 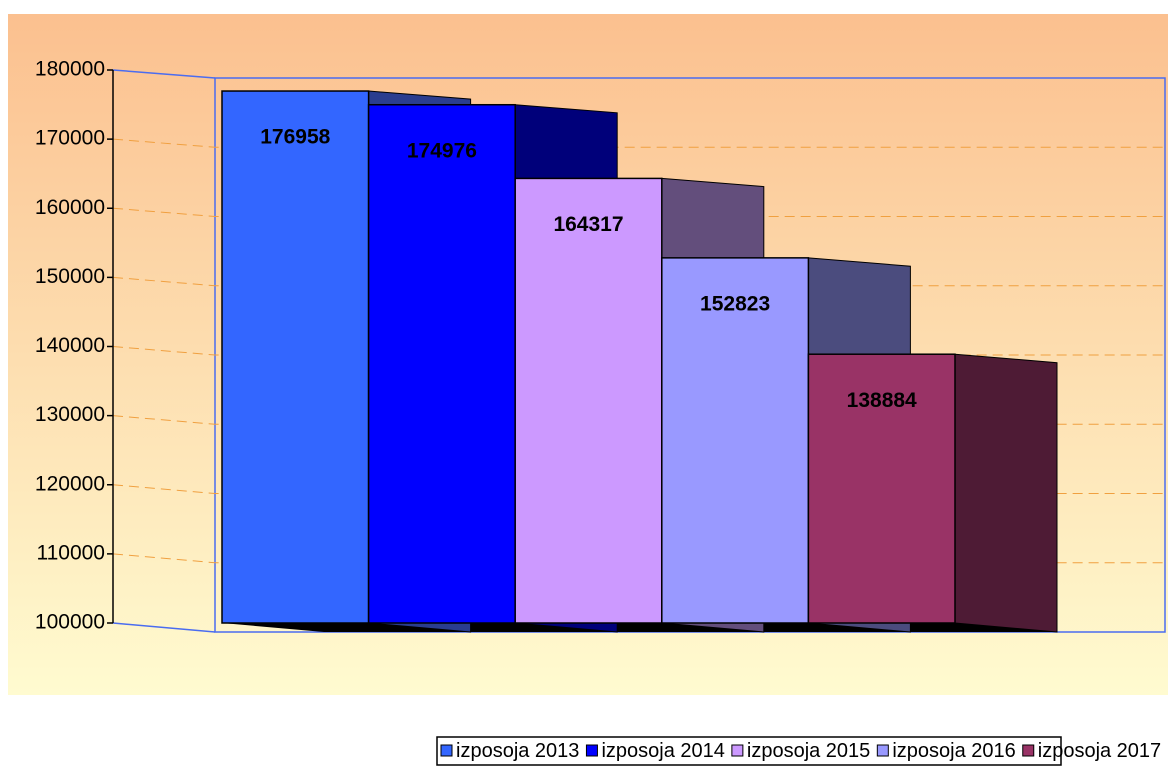 I want to click on y-tick-label: 160000, so click(x=70, y=207).